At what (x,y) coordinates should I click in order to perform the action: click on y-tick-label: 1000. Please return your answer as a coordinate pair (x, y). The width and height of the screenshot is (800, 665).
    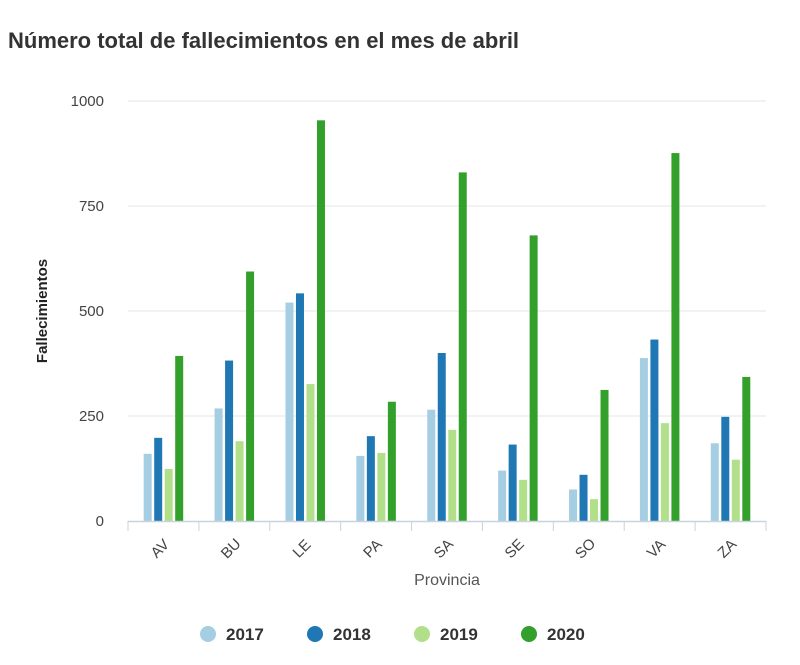
    Looking at the image, I should click on (87, 101).